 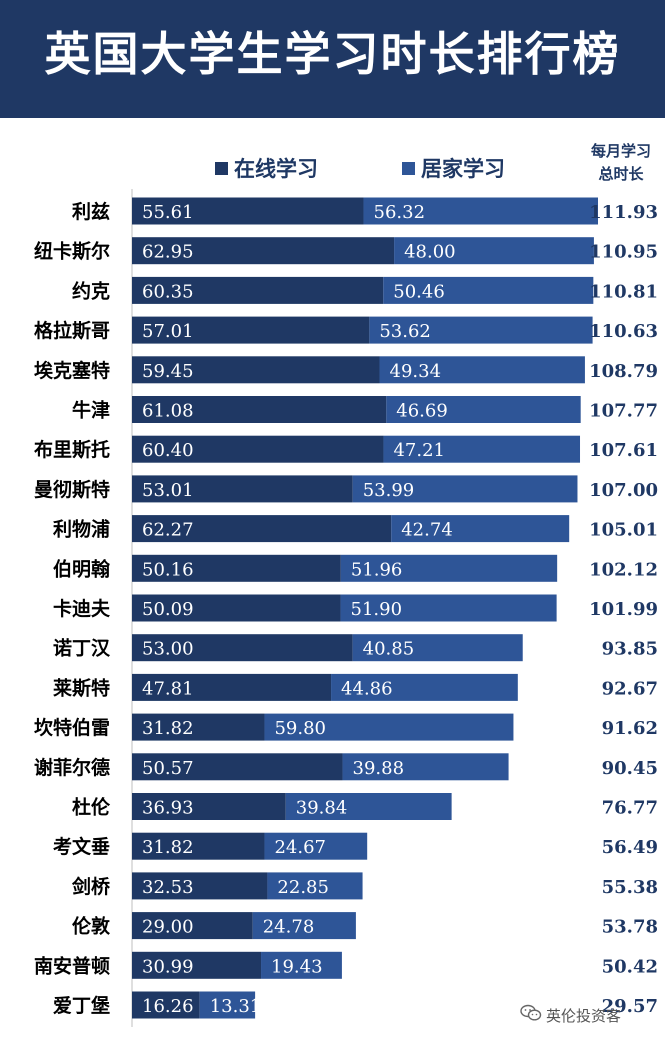 What do you see at coordinates (303, 887) in the screenshot?
I see `data-label-home: 22.85` at bounding box center [303, 887].